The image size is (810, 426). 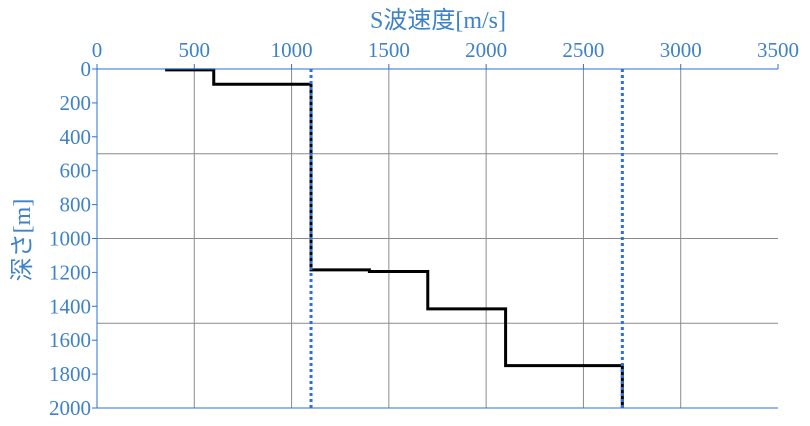 What do you see at coordinates (583, 50) in the screenshot?
I see `x-tick-label: 2500` at bounding box center [583, 50].